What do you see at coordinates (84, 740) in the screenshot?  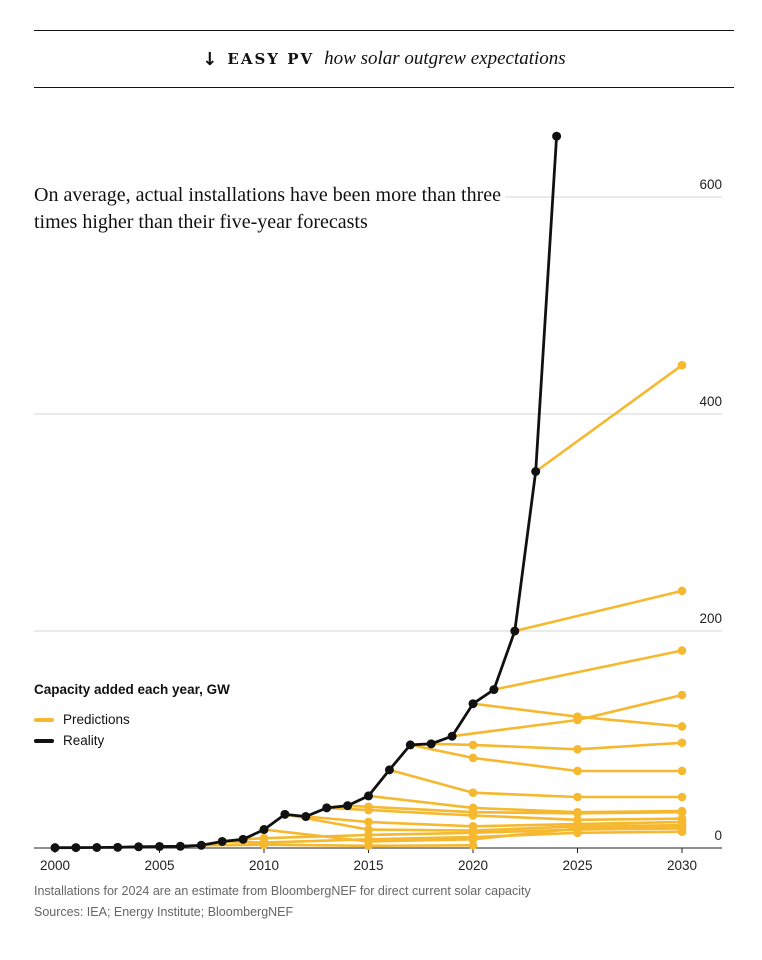 I see `legend-label-reality: Reality` at bounding box center [84, 740].